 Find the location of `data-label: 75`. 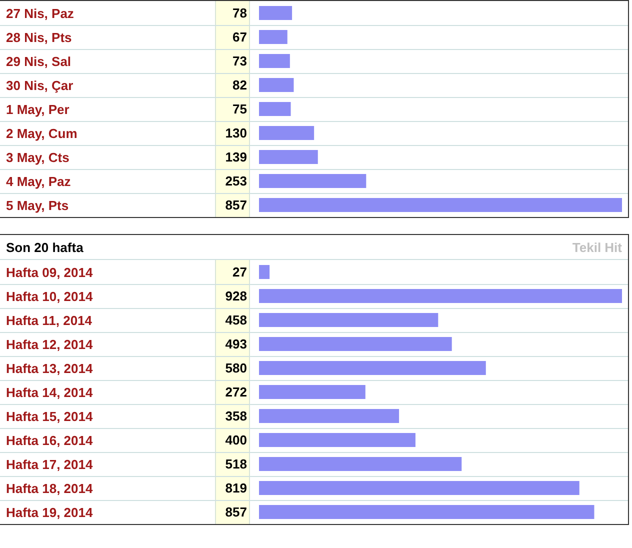

data-label: 75 is located at coordinates (239, 109).